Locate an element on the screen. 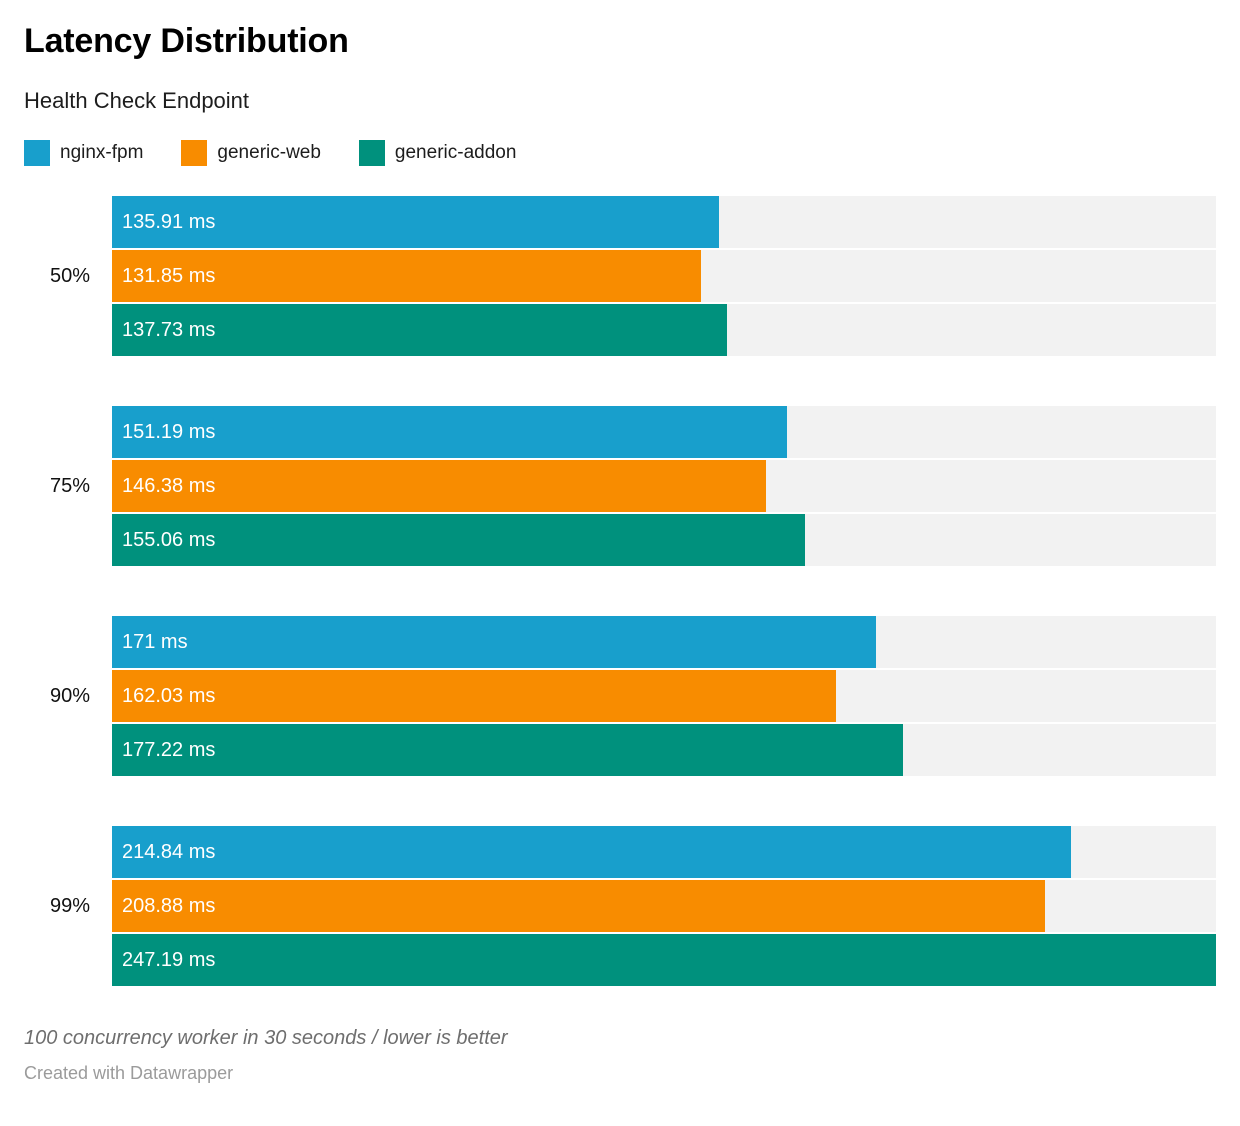 The image size is (1240, 1126). bar-rows: 151.19 ms 146.38 ms 155.06 ms is located at coordinates (664, 486).